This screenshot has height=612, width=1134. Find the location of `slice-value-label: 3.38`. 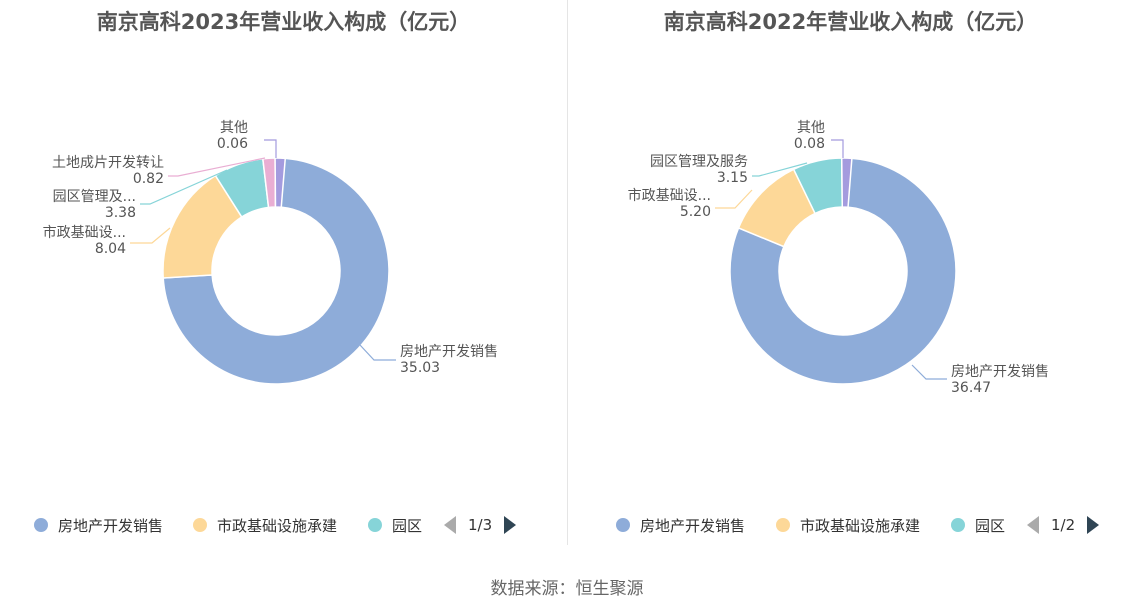

slice-value-label: 3.38 is located at coordinates (120, 213).